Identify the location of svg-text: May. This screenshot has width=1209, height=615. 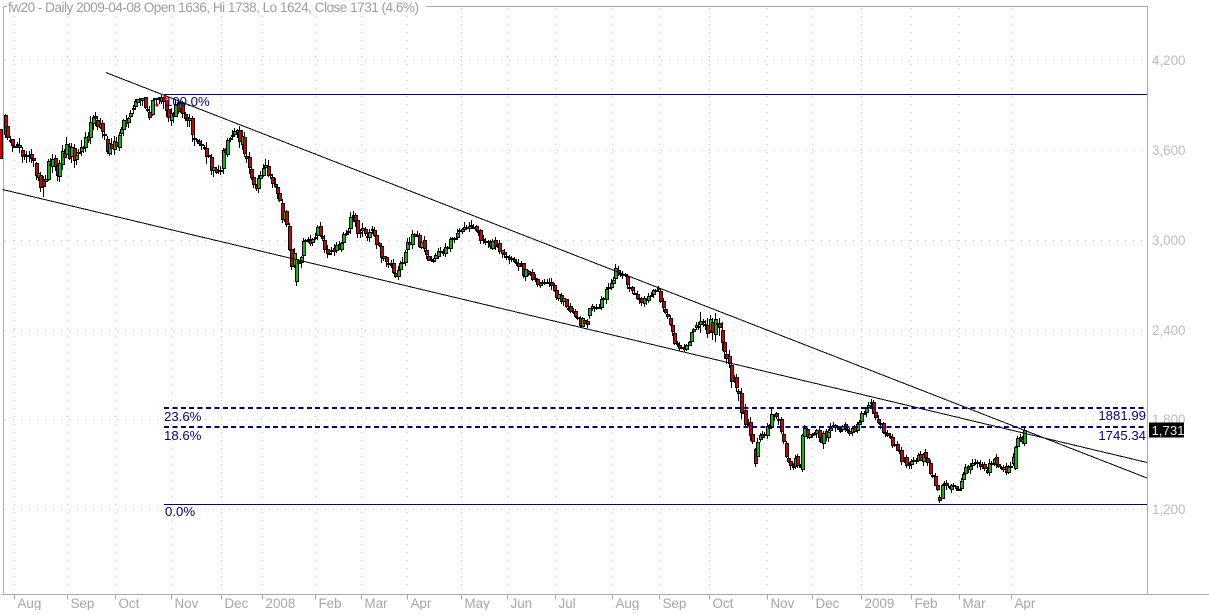
(478, 603).